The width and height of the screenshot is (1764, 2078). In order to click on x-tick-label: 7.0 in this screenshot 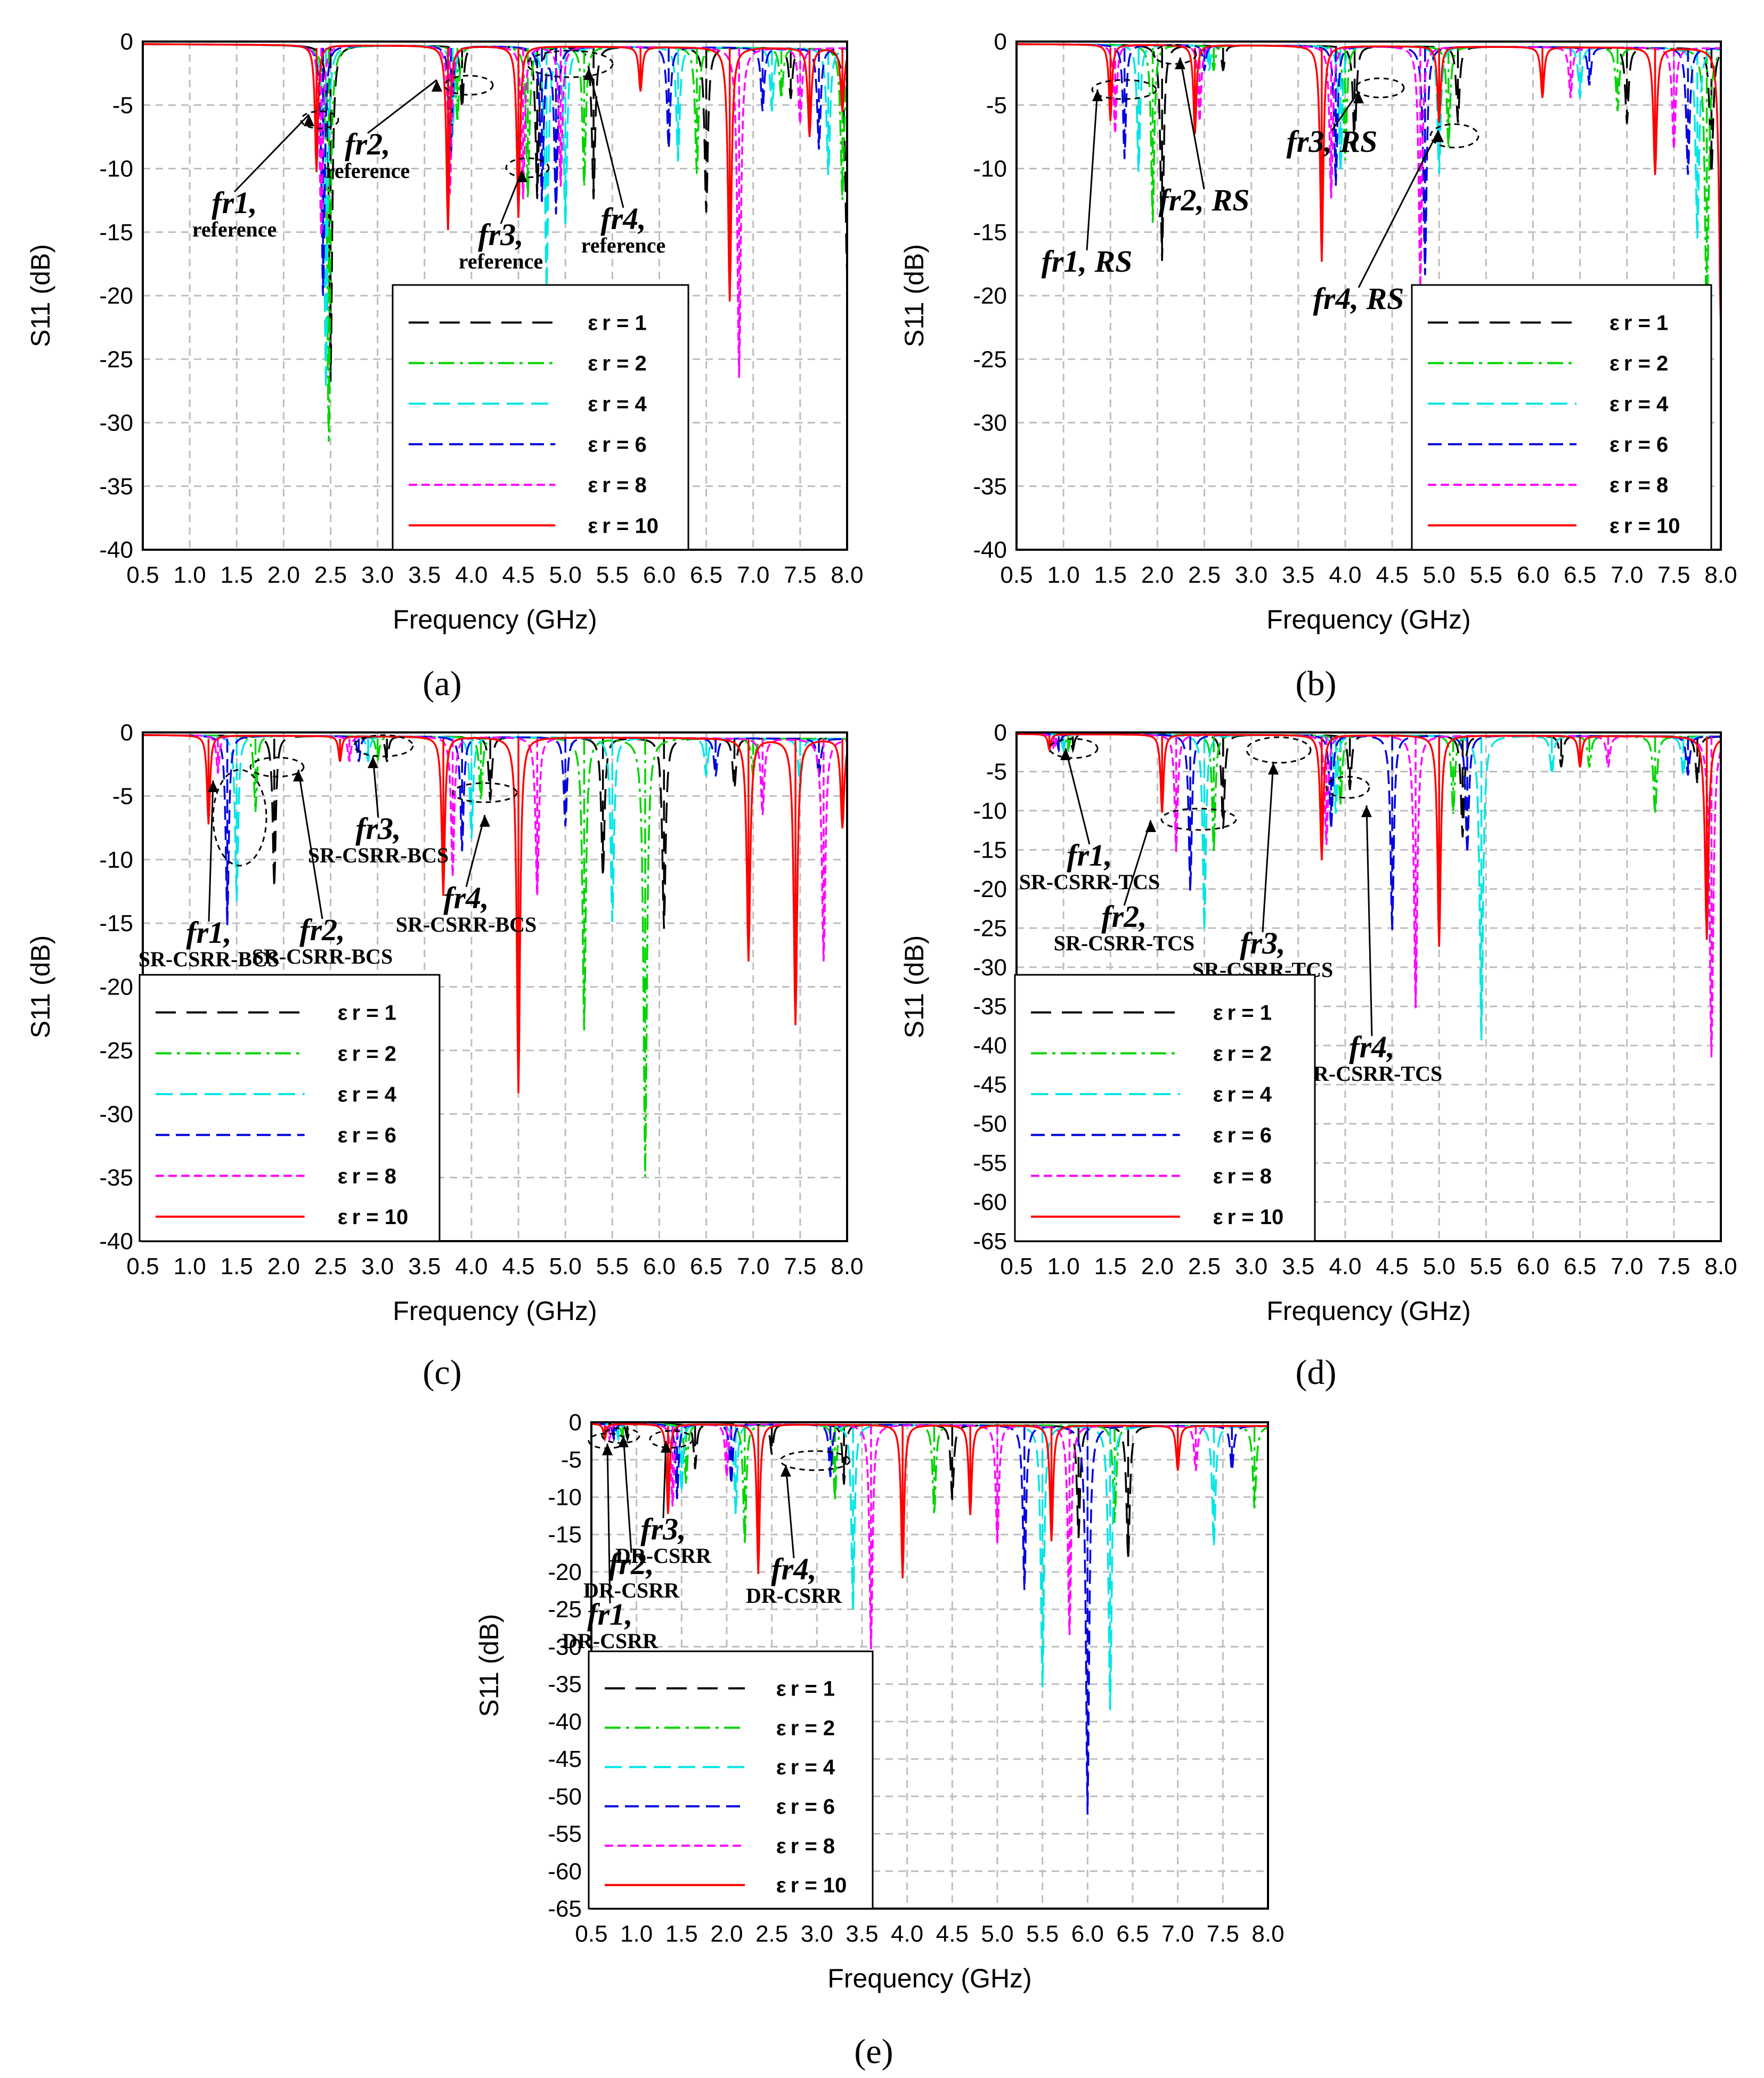, I will do `click(1627, 575)`.